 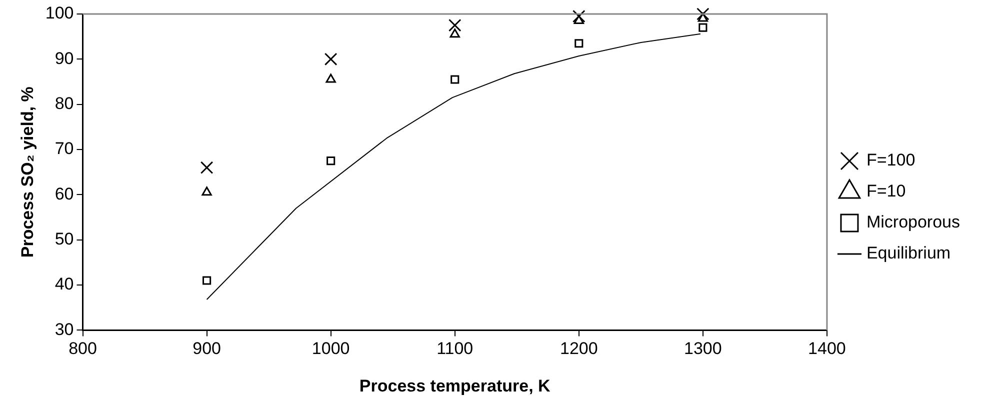 I want to click on legend-label: F=10, so click(x=886, y=191).